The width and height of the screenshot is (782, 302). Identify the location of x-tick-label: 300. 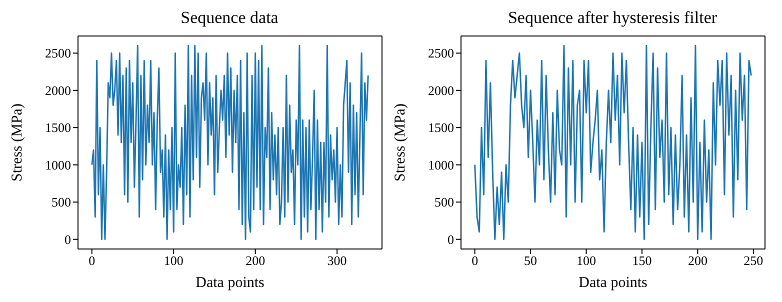
(337, 260).